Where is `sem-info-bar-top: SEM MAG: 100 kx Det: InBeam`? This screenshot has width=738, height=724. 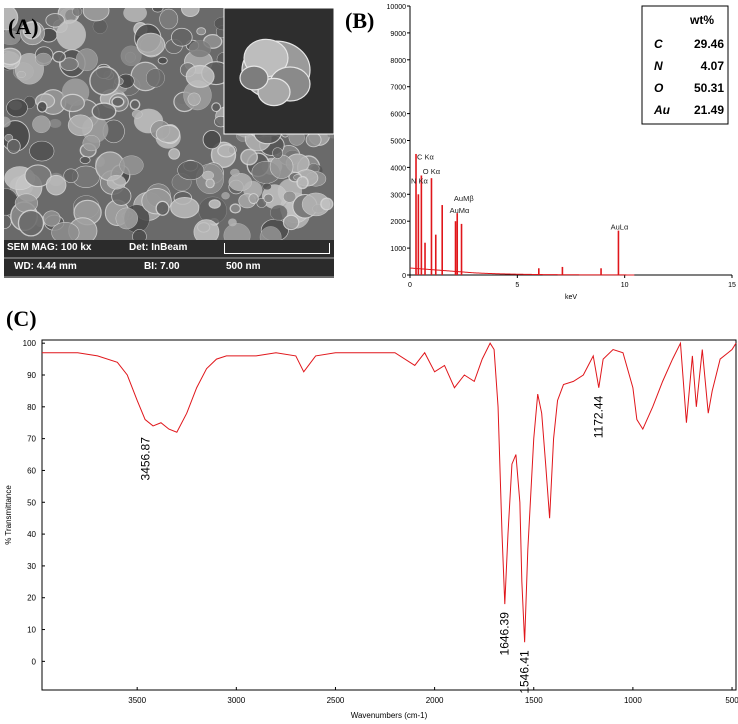
sem-info-bar-top: SEM MAG: 100 kx Det: InBeam is located at coordinates (169, 248).